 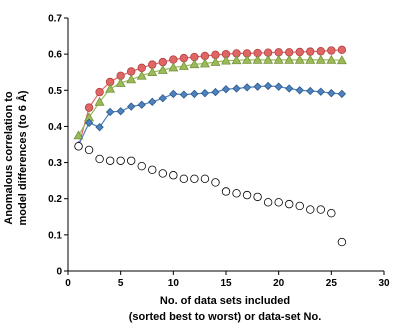 I want to click on x-tick-label: 30, so click(x=384, y=283).